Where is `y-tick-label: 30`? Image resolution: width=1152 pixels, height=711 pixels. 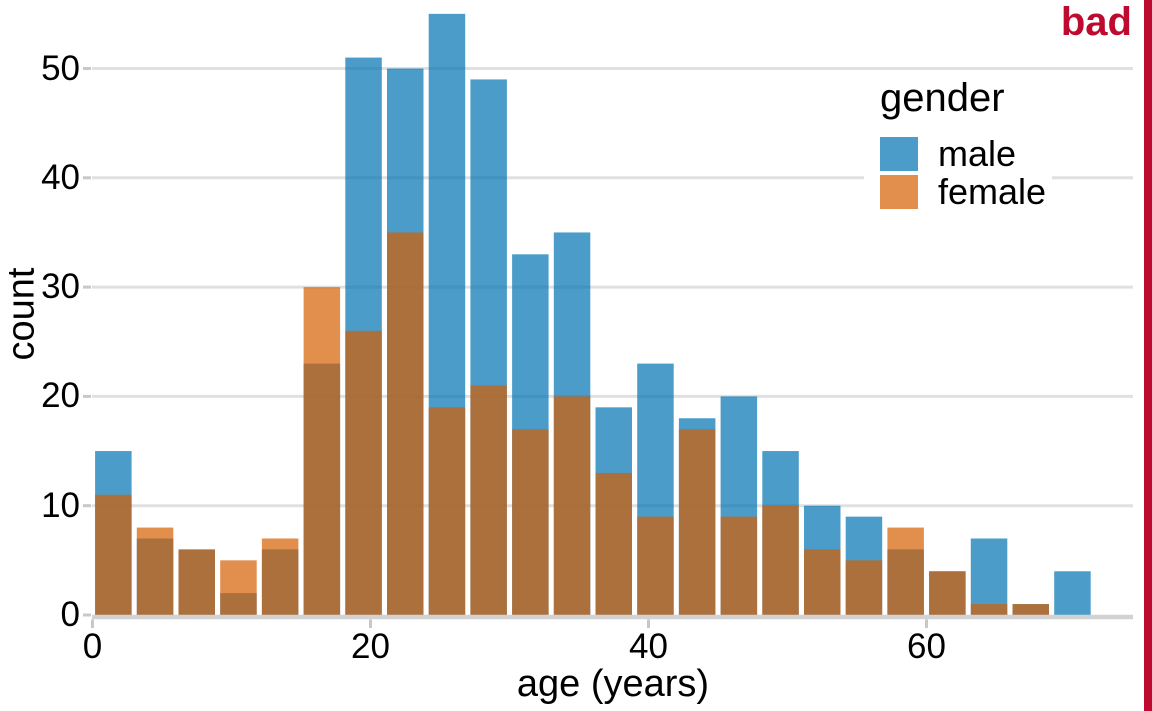 y-tick-label: 30 is located at coordinates (60, 287).